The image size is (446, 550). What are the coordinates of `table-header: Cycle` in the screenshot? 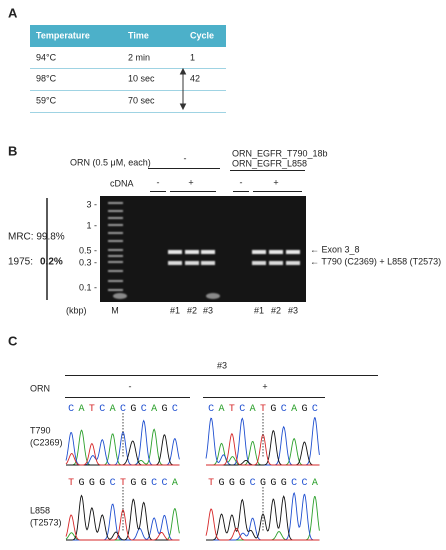 It's located at (202, 35).